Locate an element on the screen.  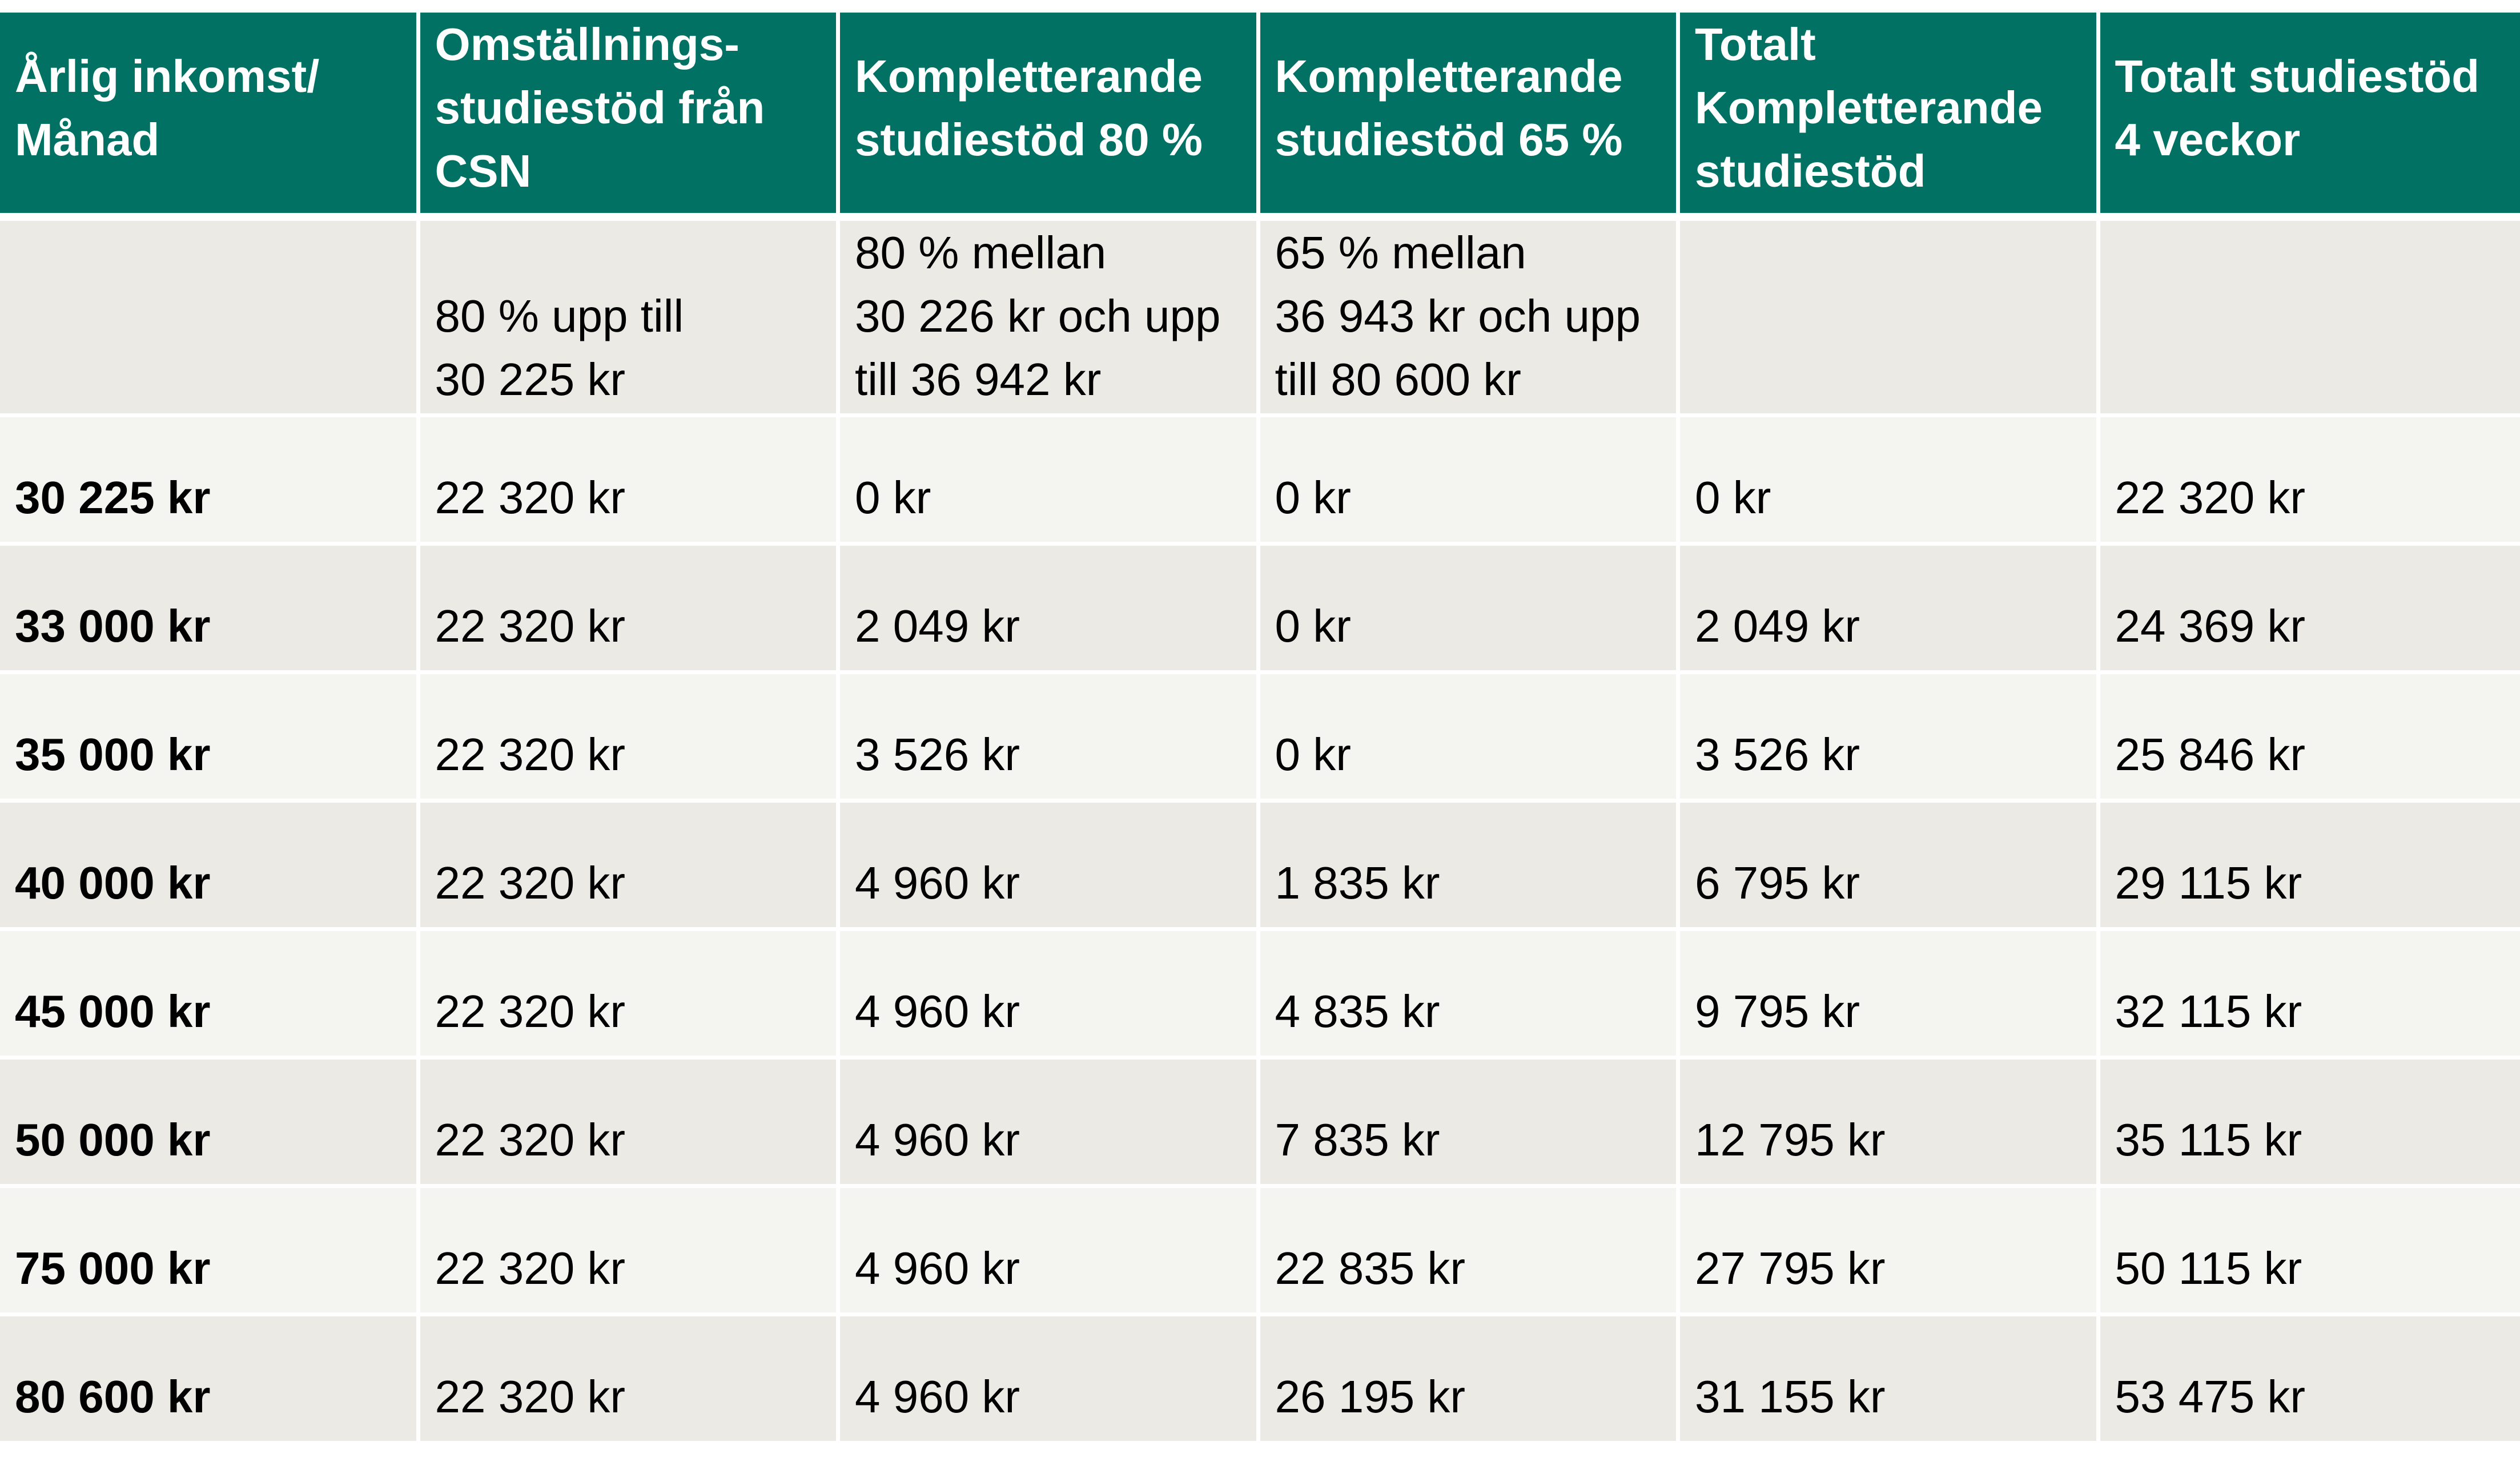
row-income-cell: 35 000 kr is located at coordinates (210, 739).